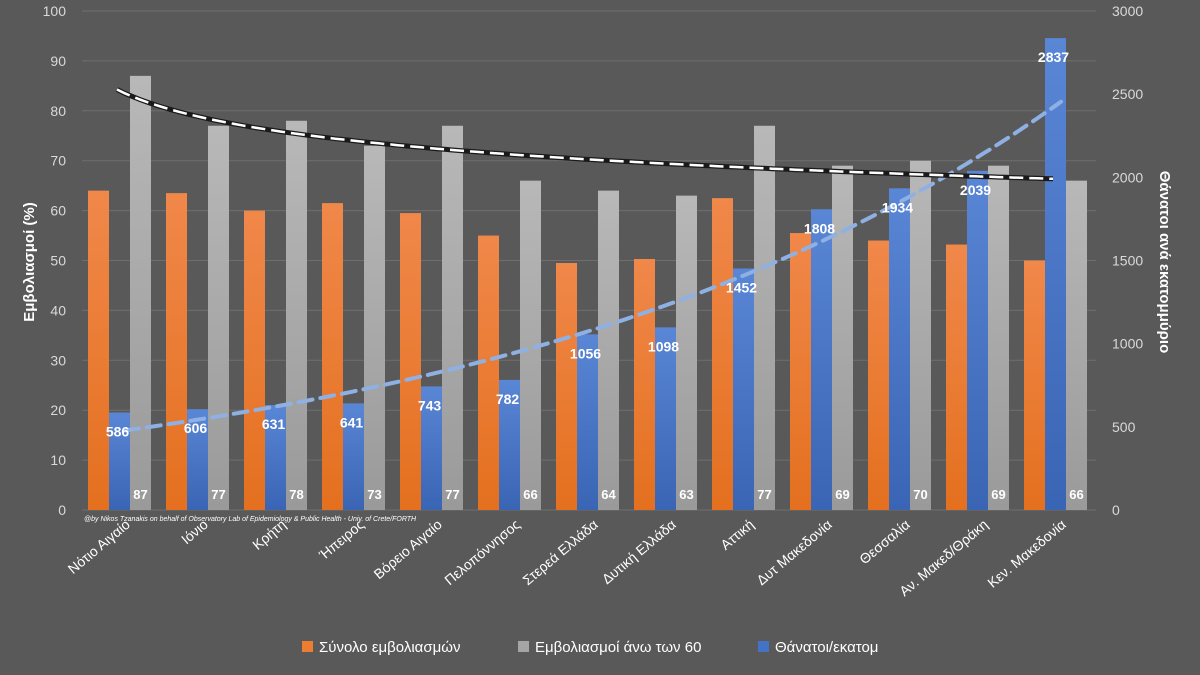 The width and height of the screenshot is (1200, 675). I want to click on y-left-tick-label: 0, so click(62, 510).